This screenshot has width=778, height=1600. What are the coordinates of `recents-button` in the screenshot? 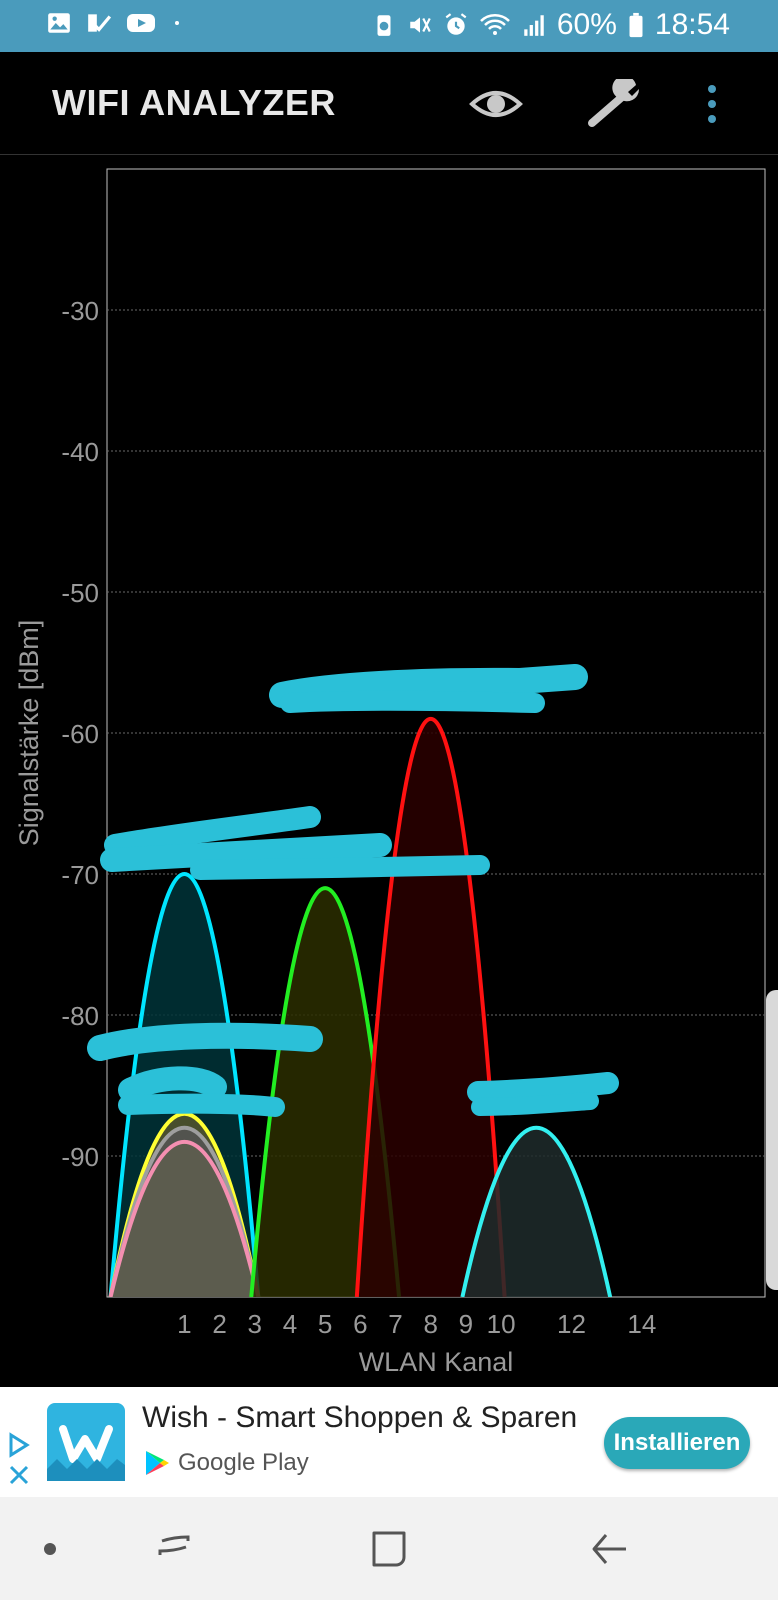 It's located at (174, 1549).